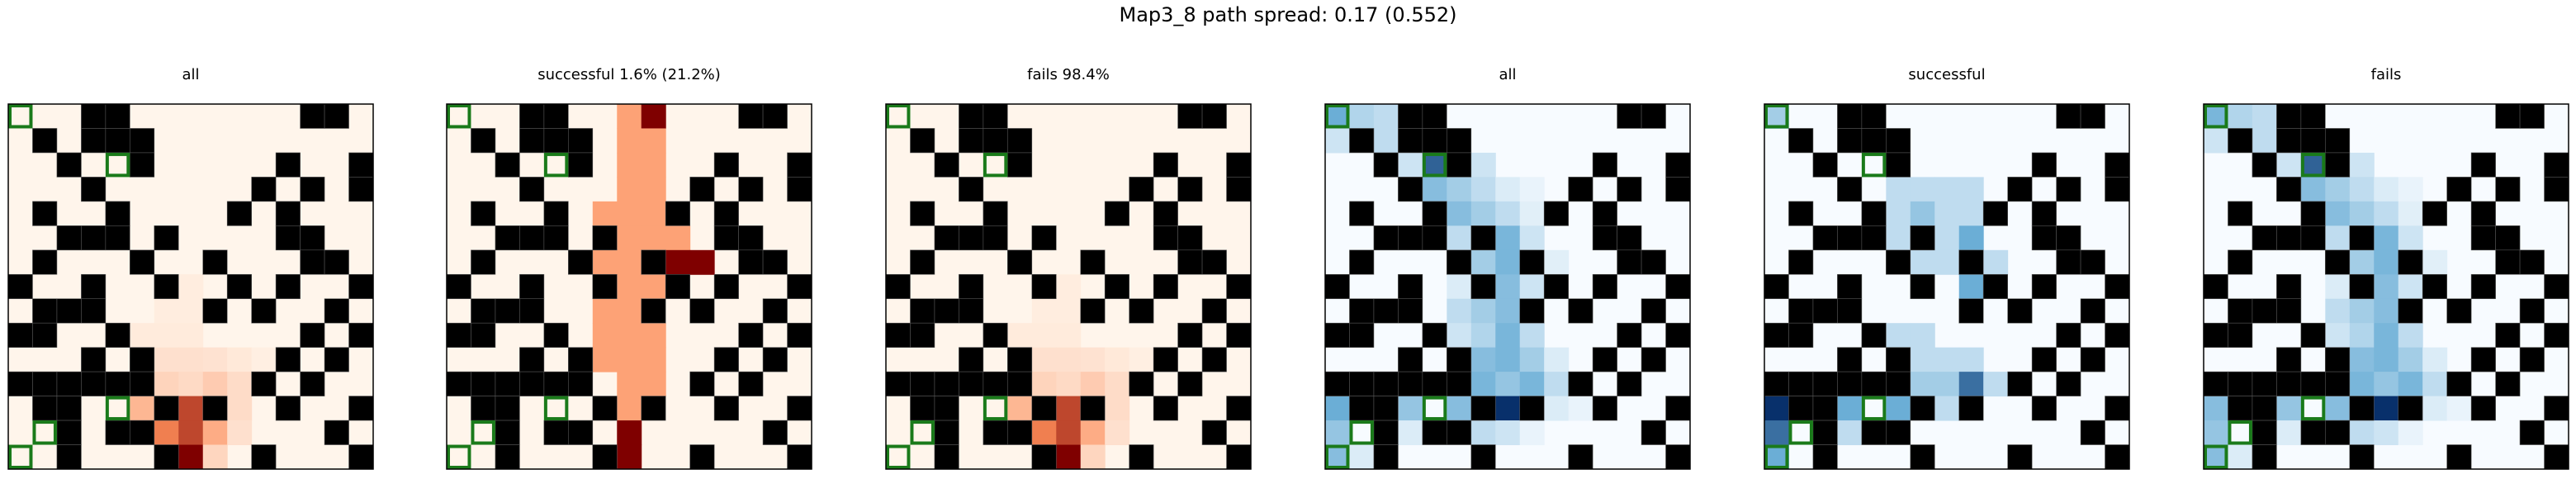 This screenshot has width=2576, height=479. What do you see at coordinates (191, 75) in the screenshot?
I see `panel-title-1: all` at bounding box center [191, 75].